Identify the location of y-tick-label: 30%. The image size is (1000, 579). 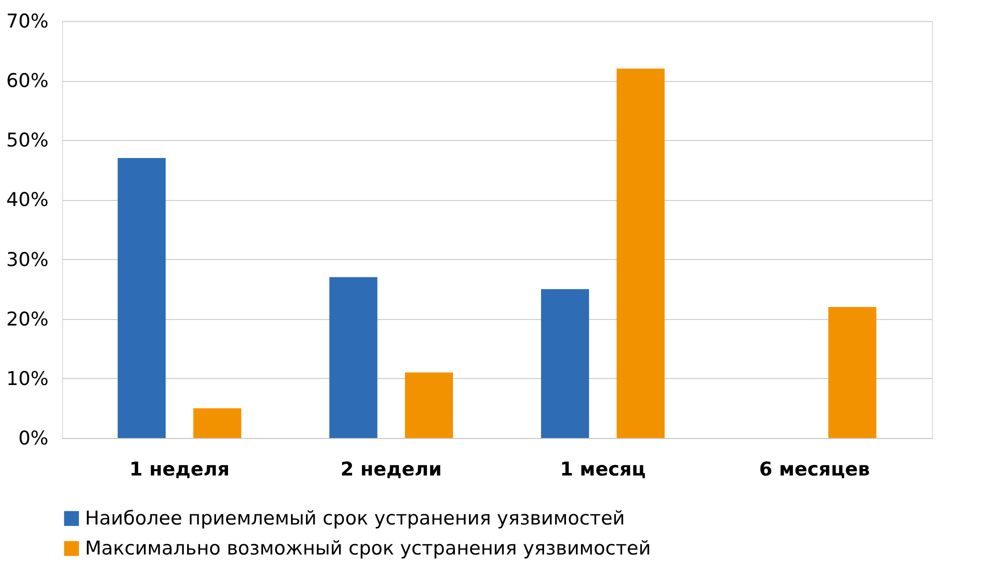
(27, 259).